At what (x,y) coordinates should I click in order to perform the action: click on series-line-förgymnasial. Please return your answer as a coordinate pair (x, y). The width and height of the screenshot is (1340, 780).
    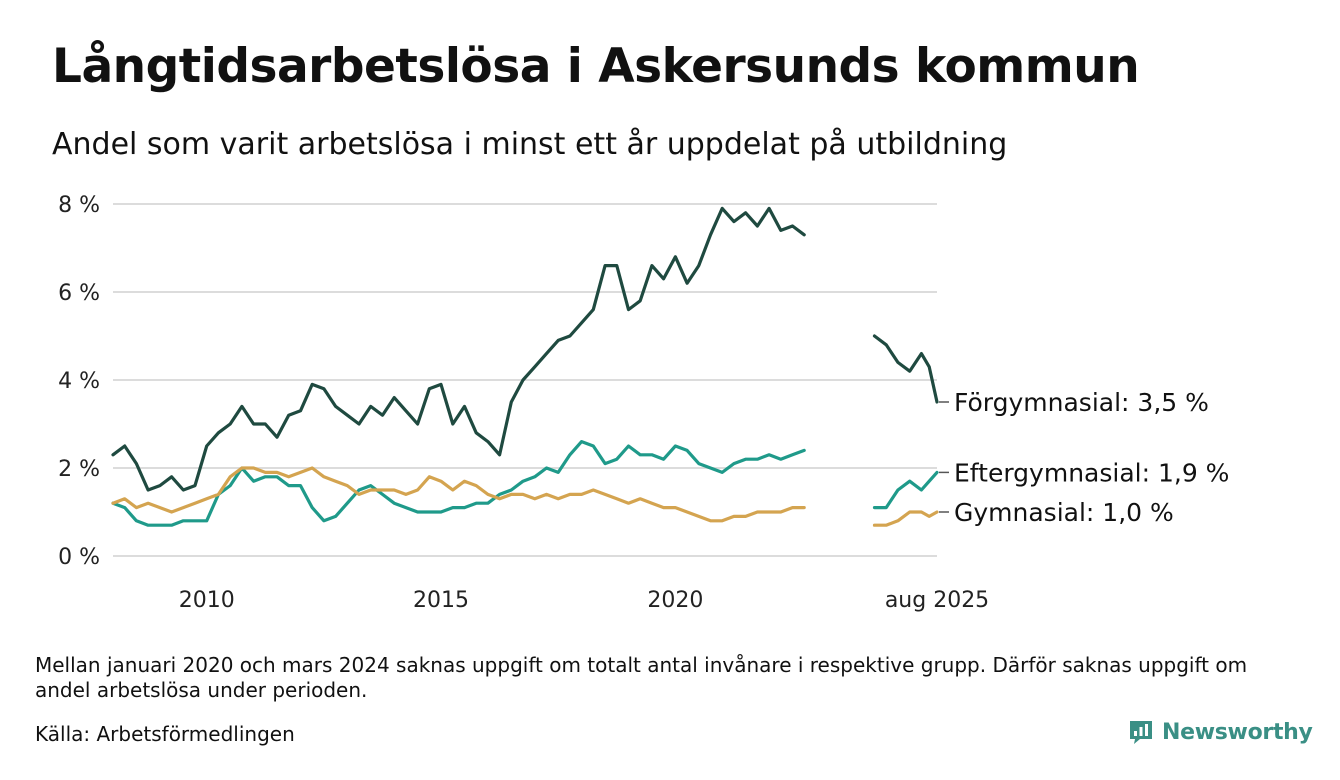
    Looking at the image, I should click on (905, 369).